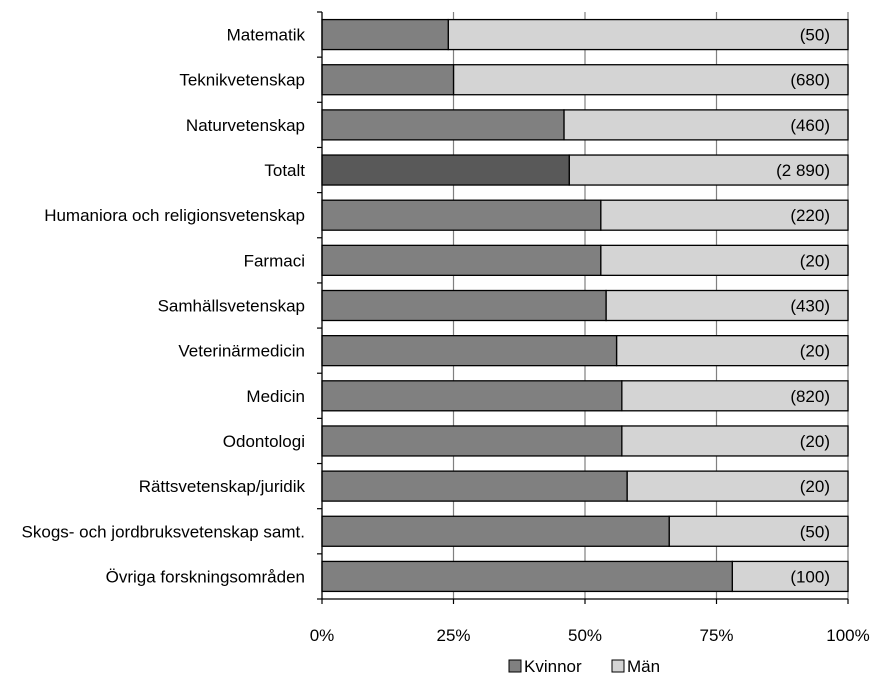  I want to click on data-label: (2 890), so click(803, 170).